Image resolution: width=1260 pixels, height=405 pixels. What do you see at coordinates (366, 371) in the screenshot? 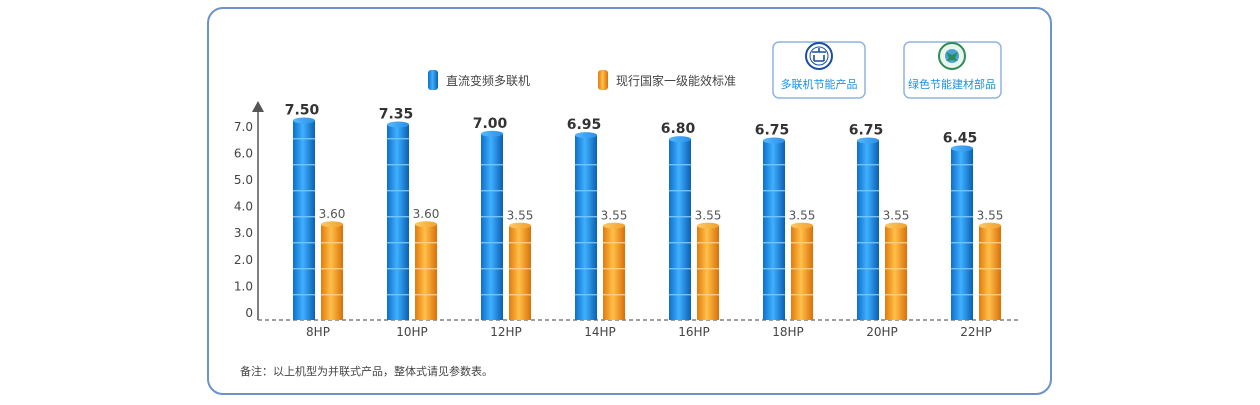
I see `footnote: 备注：以上机型为并联式产品，整体式请见参数表。` at bounding box center [366, 371].